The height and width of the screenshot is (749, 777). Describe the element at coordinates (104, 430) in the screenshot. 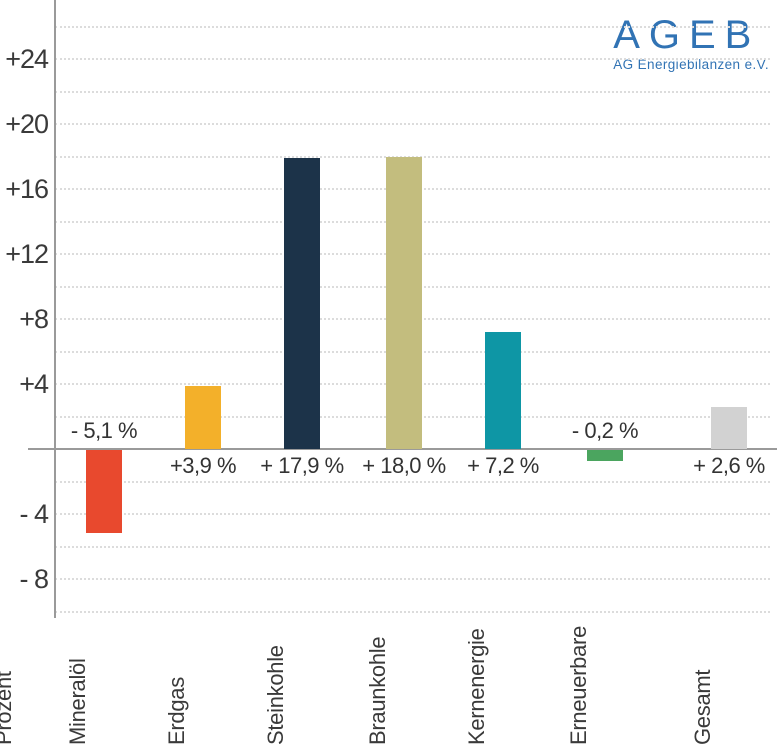

I see `value-label: - 5,1 %` at that location.